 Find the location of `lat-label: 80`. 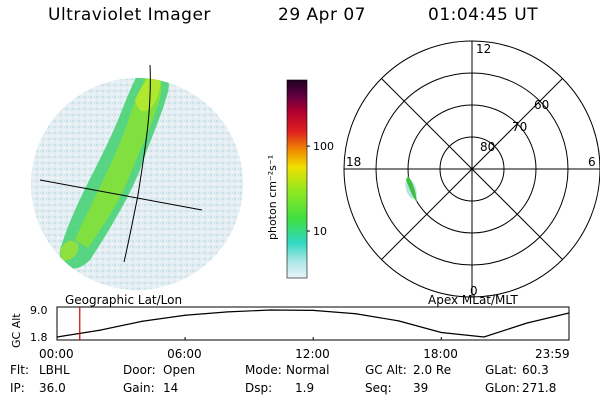

lat-label: 80 is located at coordinates (487, 147).